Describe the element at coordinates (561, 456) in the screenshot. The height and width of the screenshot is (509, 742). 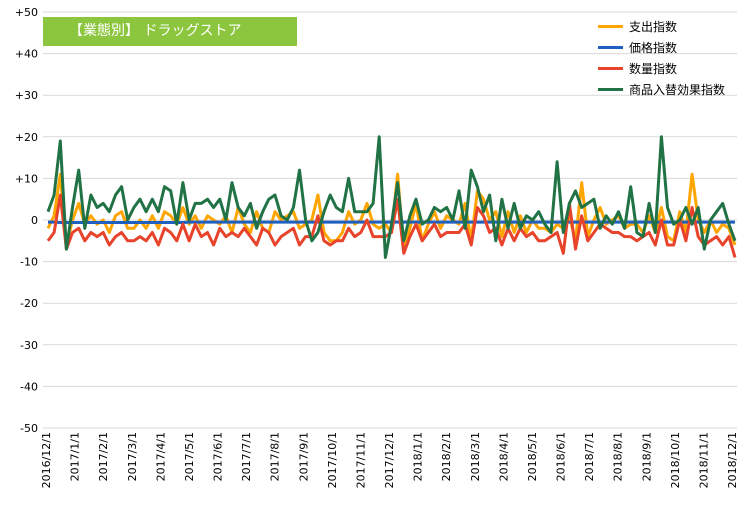
I see `x-tick-label: 2018/6/1` at that location.